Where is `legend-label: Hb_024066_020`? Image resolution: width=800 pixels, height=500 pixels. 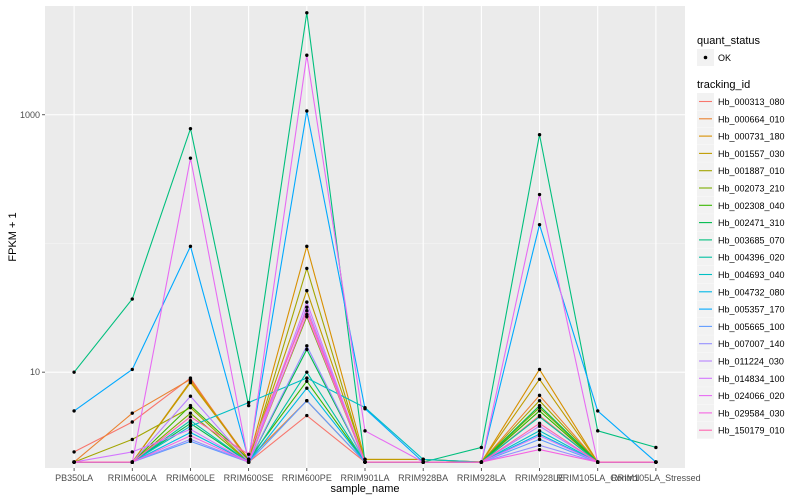
legend-label: Hb_024066_020 is located at coordinates (751, 396).